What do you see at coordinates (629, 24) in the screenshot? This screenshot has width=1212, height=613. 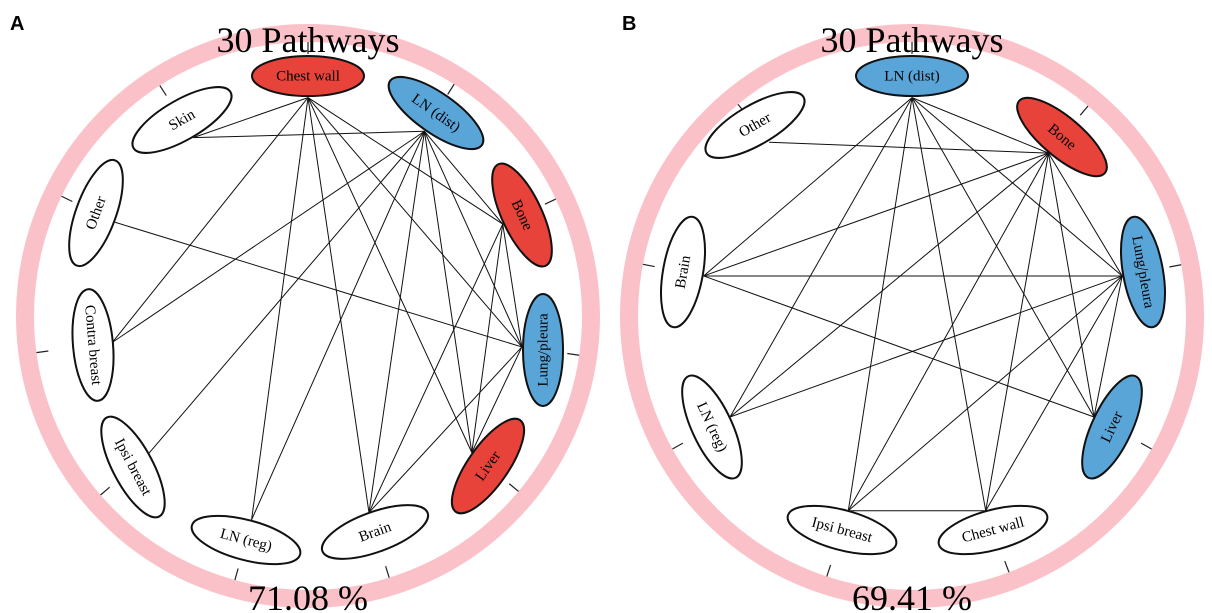 I see `panel-letter: B` at bounding box center [629, 24].